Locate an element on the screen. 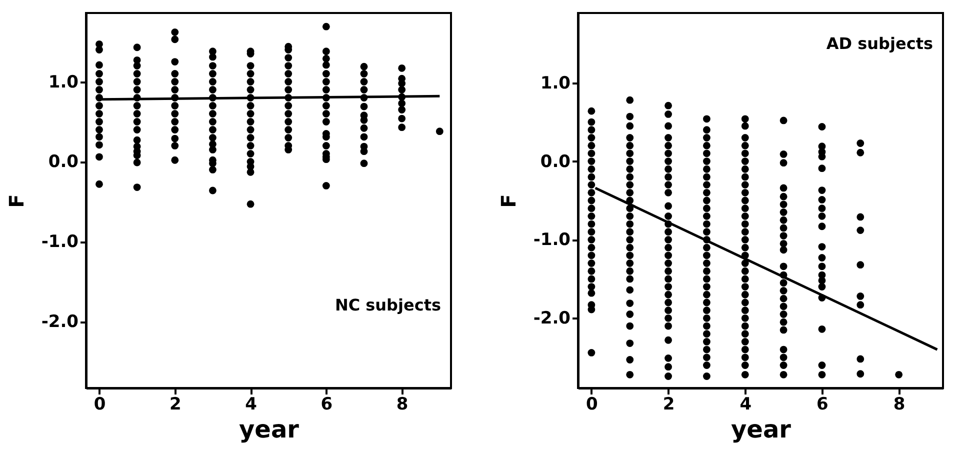 This screenshot has height=453, width=955. annotation: NC subjects is located at coordinates (387, 305).